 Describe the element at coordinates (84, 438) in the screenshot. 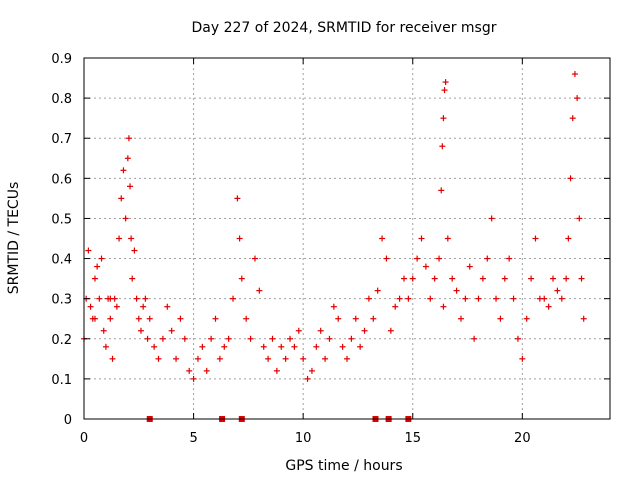

I see `x-tick-label: 0` at that location.